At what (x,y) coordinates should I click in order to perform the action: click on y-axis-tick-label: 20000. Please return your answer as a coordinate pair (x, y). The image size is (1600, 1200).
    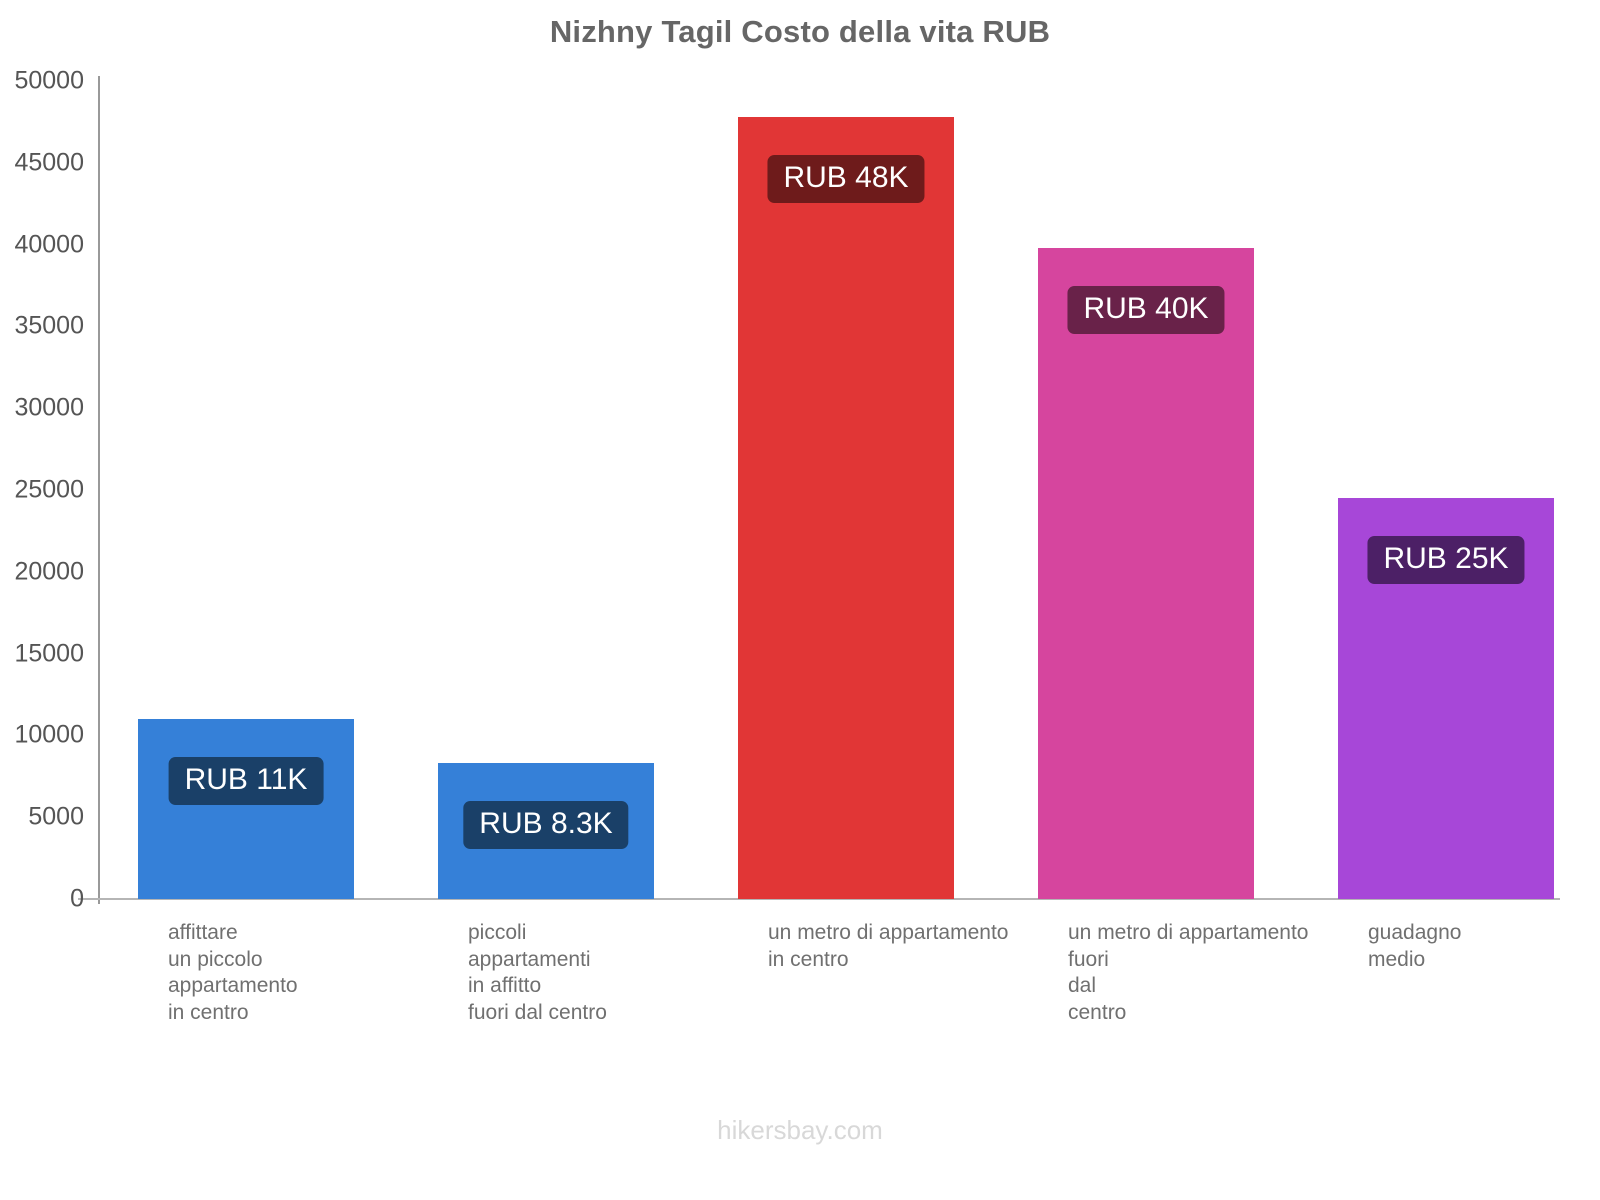
    Looking at the image, I should click on (49, 571).